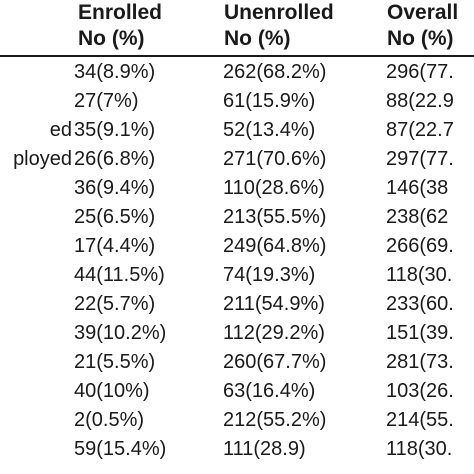 The image size is (474, 474). I want to click on cell-overall: 238(62, so click(417, 217).